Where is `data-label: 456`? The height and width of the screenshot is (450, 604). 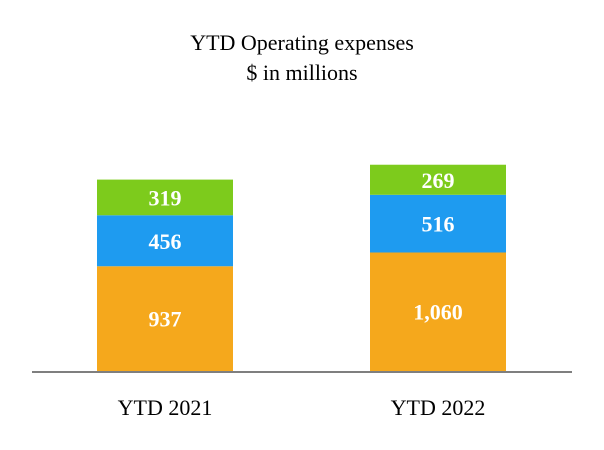 data-label: 456 is located at coordinates (165, 241).